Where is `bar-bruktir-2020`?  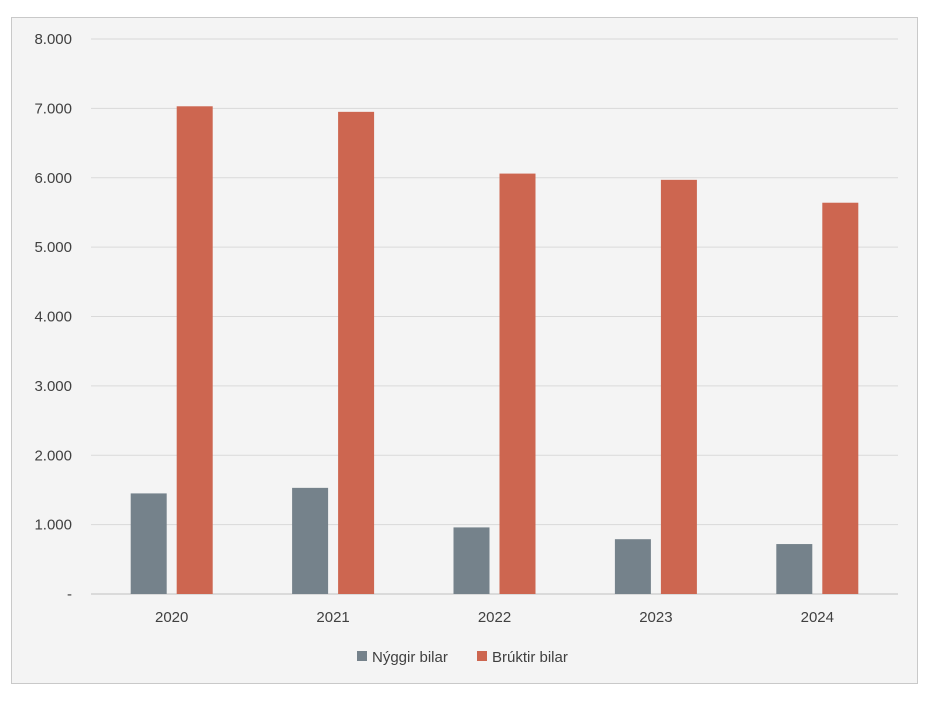
bar-bruktir-2020 is located at coordinates (194, 350).